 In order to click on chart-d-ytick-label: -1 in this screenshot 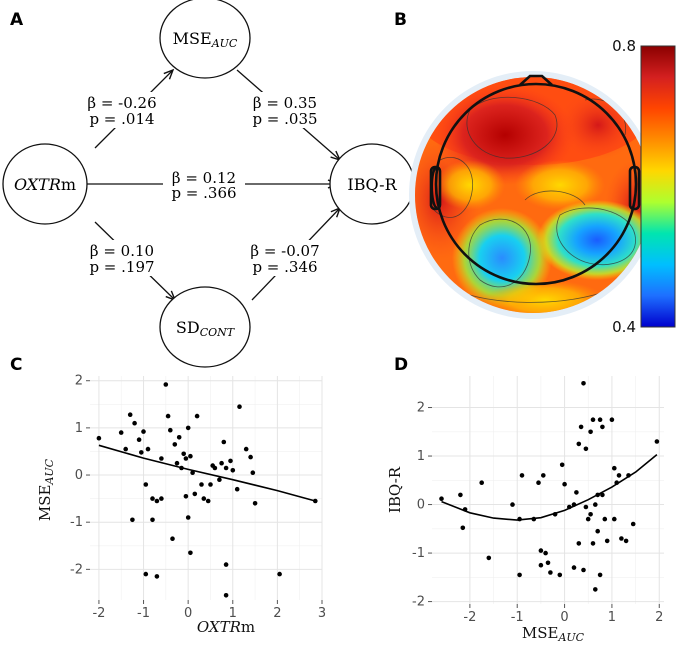, I will do `click(418, 553)`.